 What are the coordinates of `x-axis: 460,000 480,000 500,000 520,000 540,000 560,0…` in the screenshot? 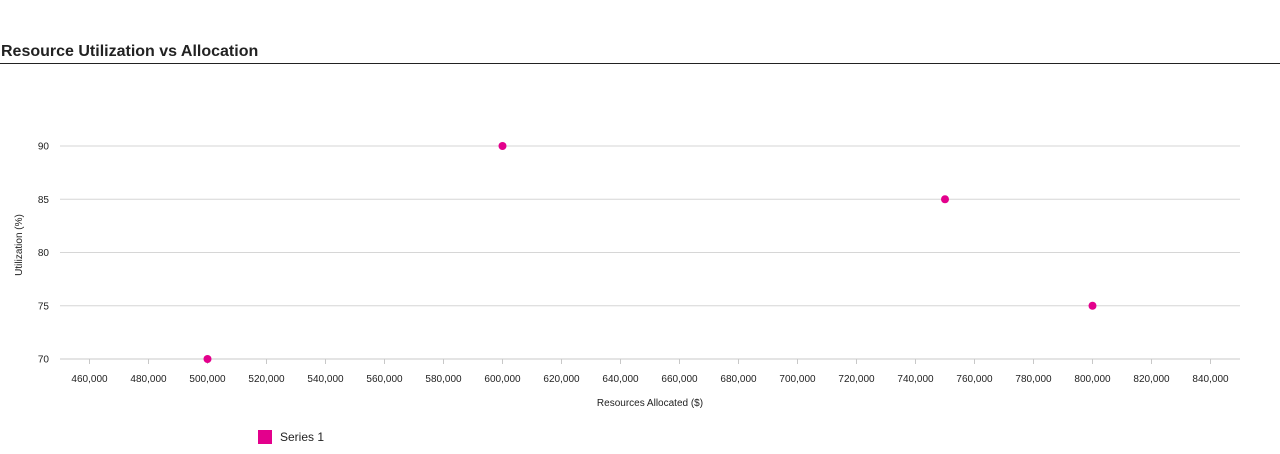 It's located at (650, 371).